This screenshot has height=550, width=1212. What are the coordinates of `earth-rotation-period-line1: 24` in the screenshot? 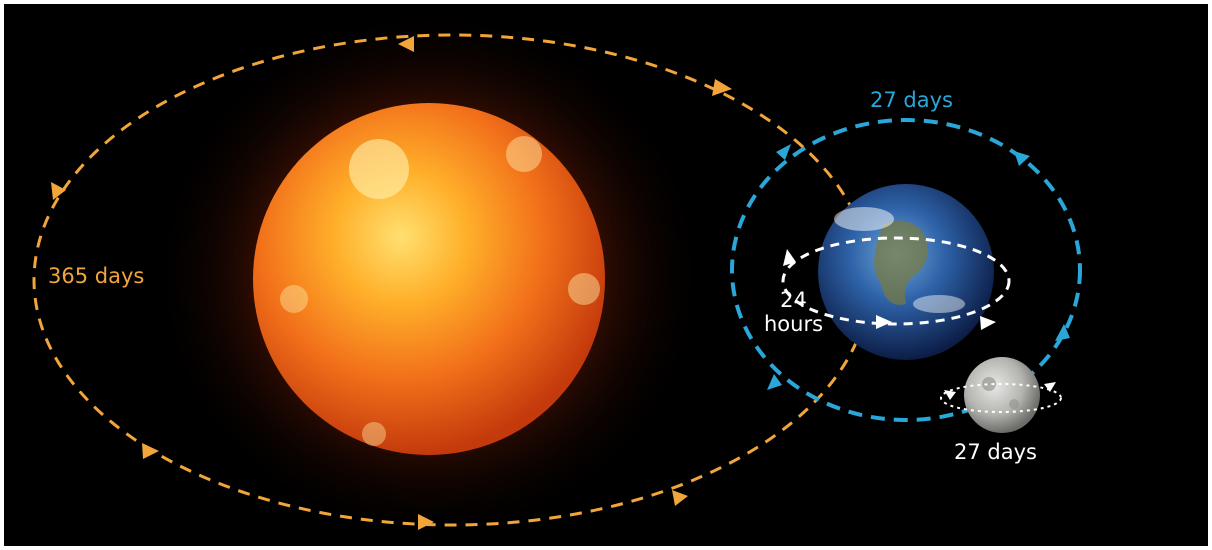 It's located at (793, 300).